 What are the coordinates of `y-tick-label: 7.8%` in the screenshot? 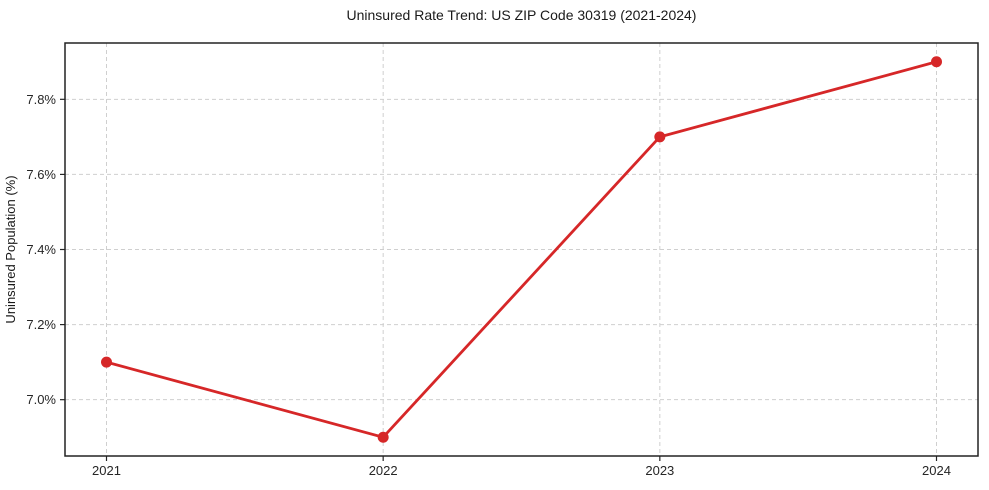 It's located at (41, 99).